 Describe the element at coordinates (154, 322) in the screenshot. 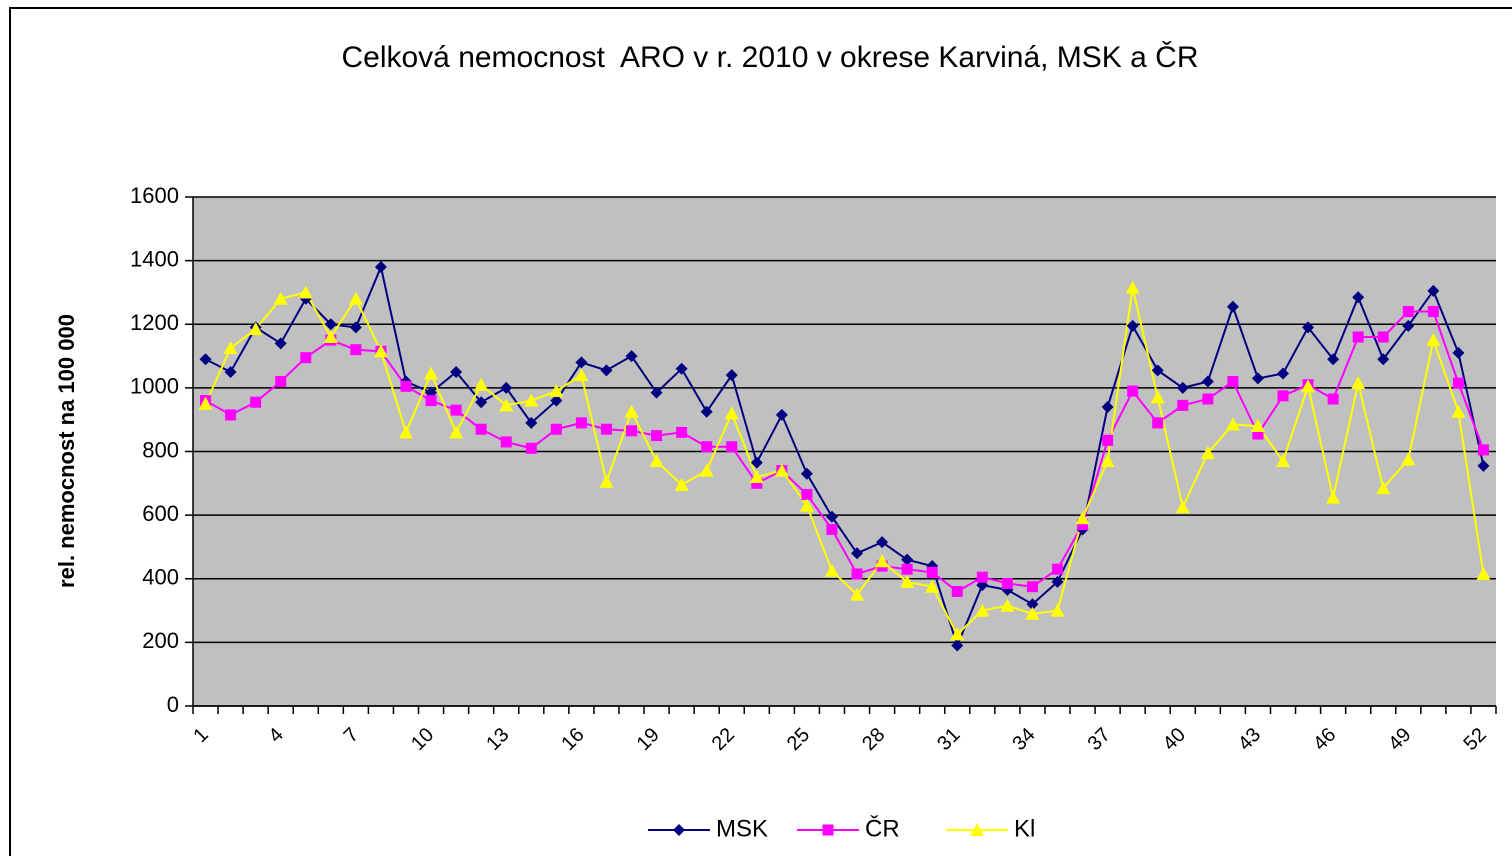

I see `y-tick-label: 1200` at that location.